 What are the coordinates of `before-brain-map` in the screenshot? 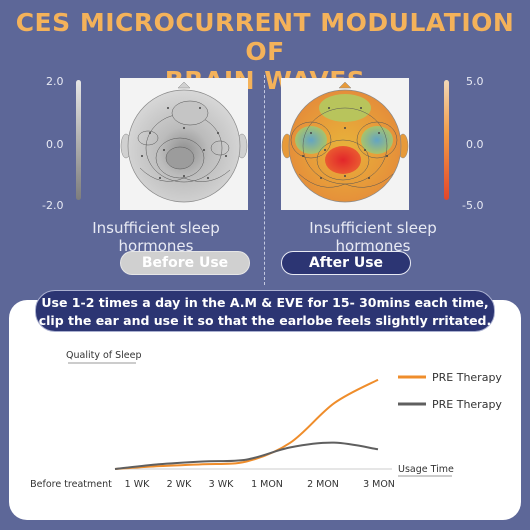 It's located at (184, 144).